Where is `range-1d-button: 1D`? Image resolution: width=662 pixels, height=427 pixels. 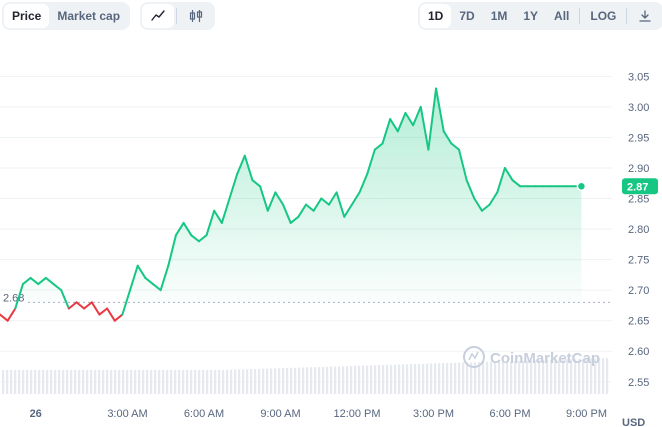 range-1d-button: 1D is located at coordinates (436, 16).